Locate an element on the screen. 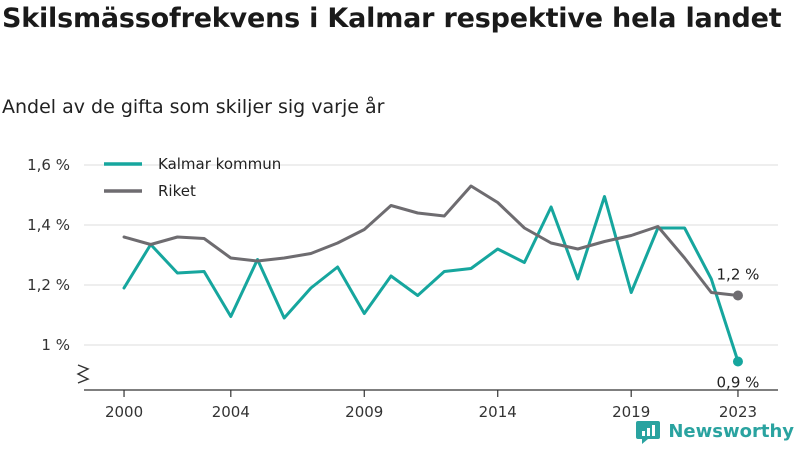 The image size is (800, 450). x-tick-label: 2023 is located at coordinates (738, 412).